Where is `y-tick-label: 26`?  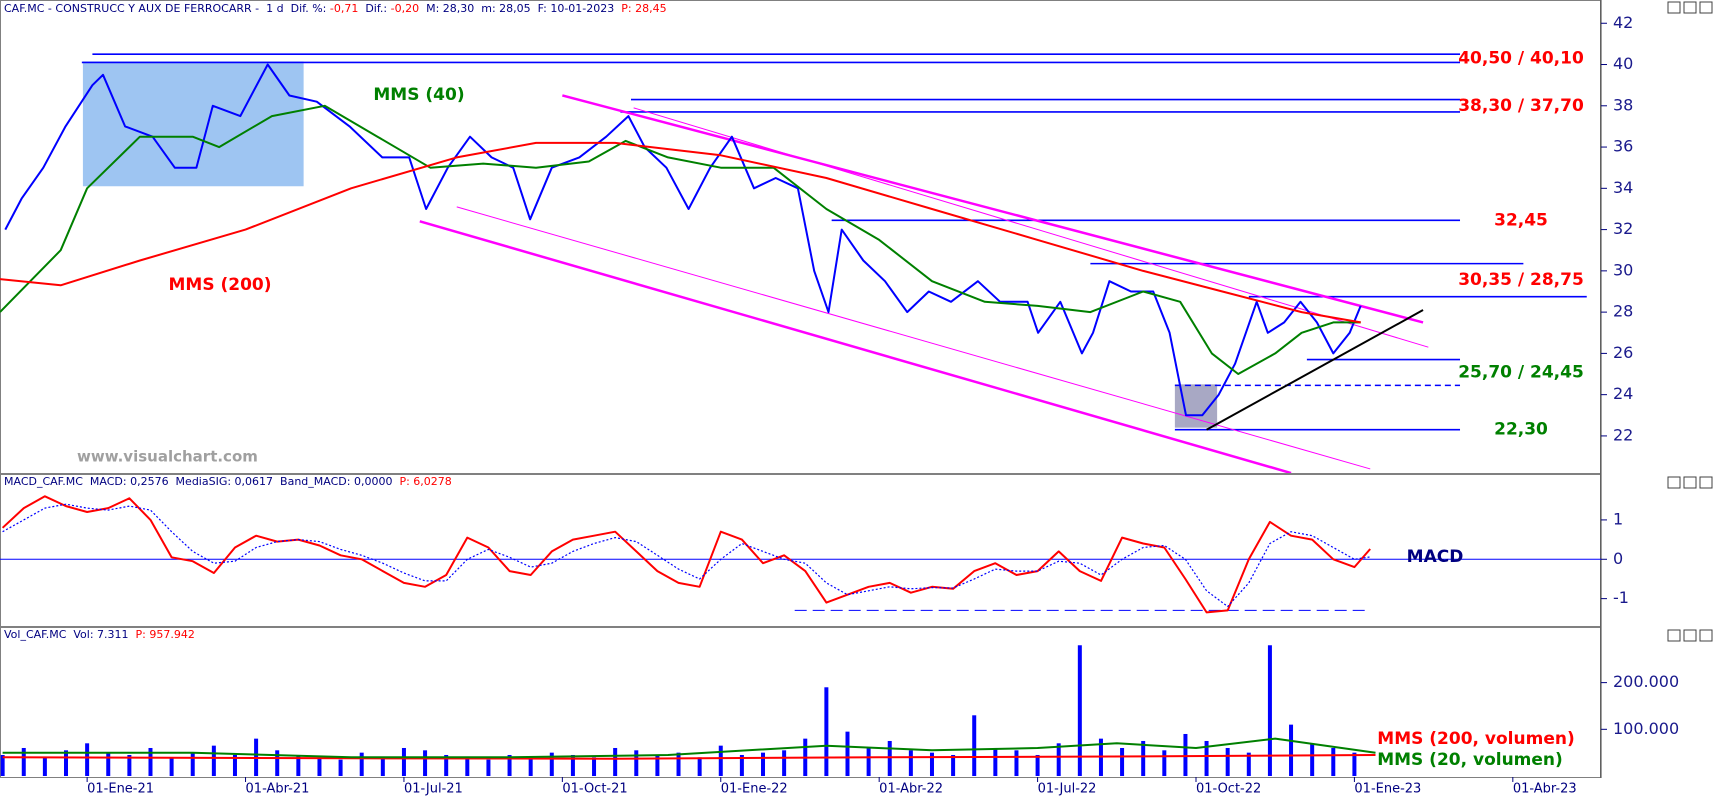
y-tick-label: 26 is located at coordinates (1623, 352).